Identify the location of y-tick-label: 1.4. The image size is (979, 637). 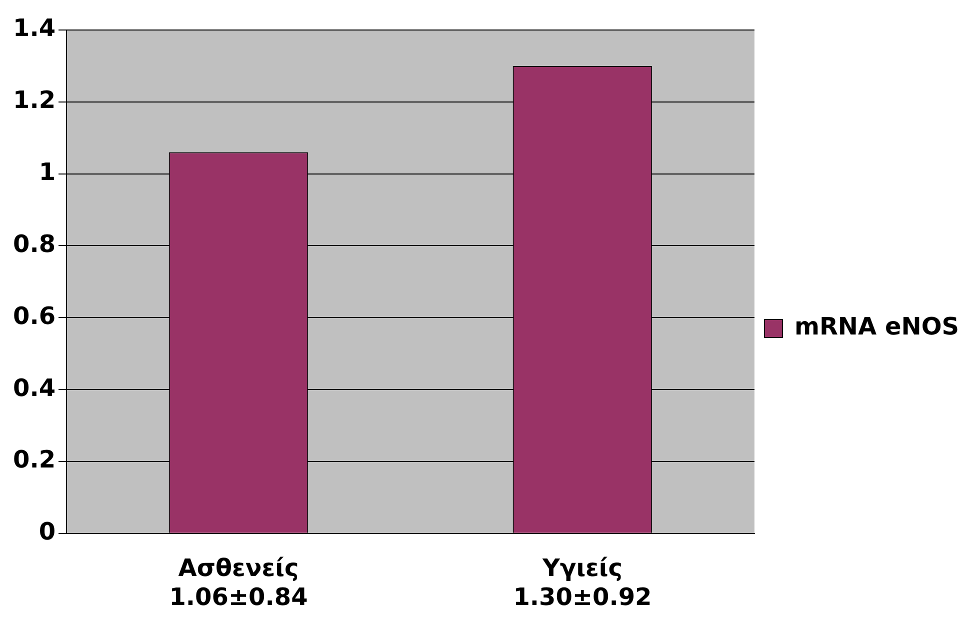
(34, 28).